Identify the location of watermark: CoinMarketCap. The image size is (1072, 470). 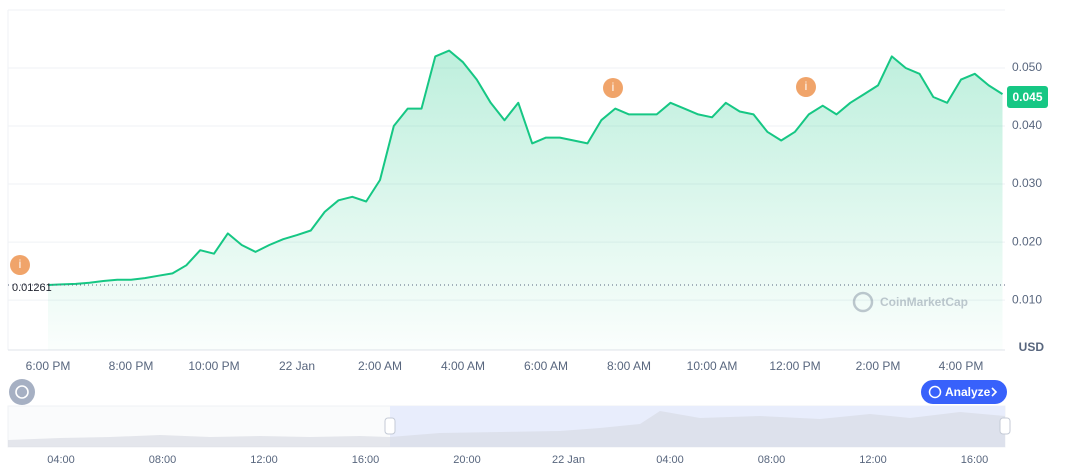
(910, 302).